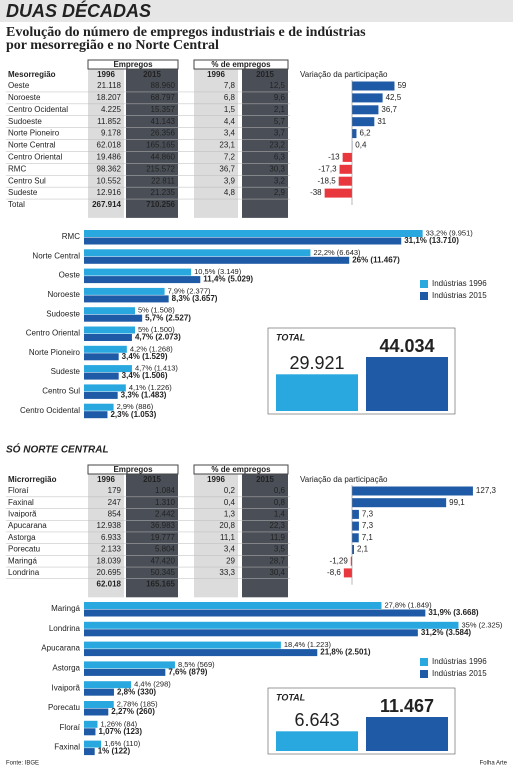 The image size is (513, 770). I want to click on cell: 179, so click(115, 490).